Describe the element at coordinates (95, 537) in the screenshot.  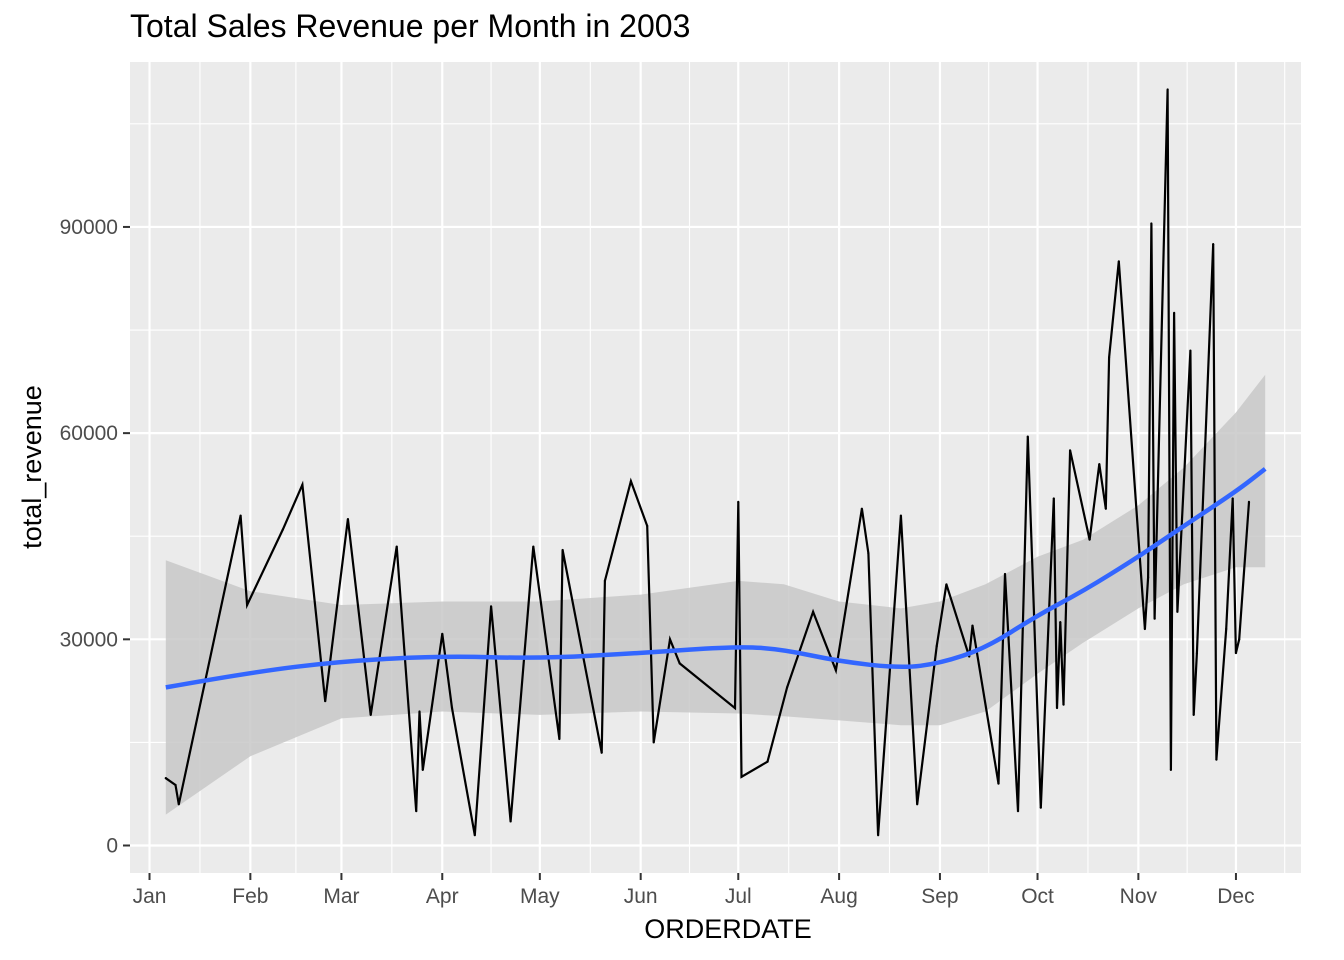
I see `y-axis-ticks: 0 30000 60000 90000` at that location.